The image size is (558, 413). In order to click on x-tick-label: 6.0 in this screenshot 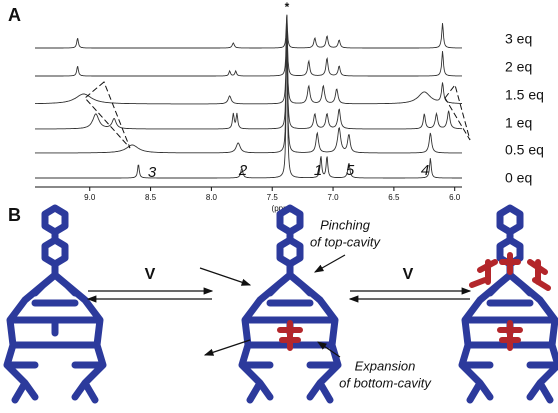, I will do `click(455, 197)`.